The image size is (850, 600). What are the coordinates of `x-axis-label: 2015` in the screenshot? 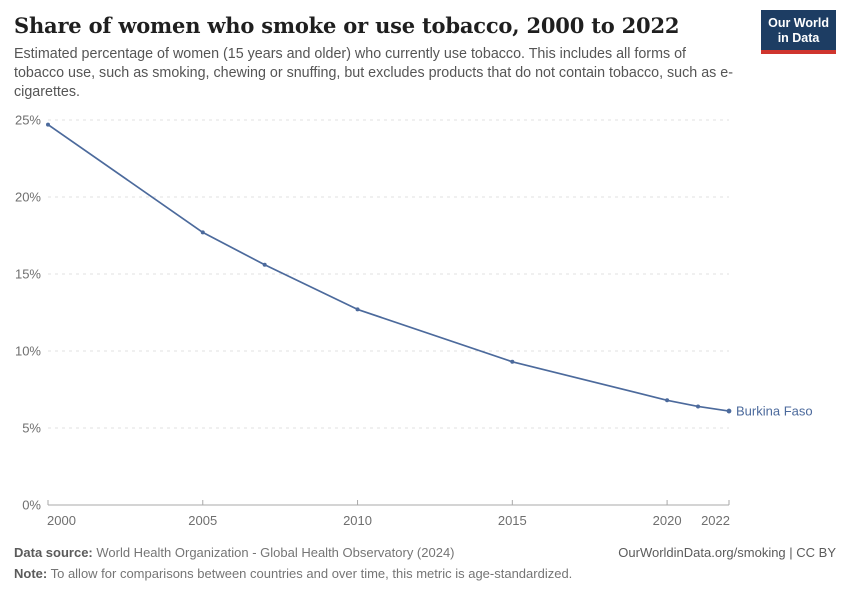 It's located at (512, 520).